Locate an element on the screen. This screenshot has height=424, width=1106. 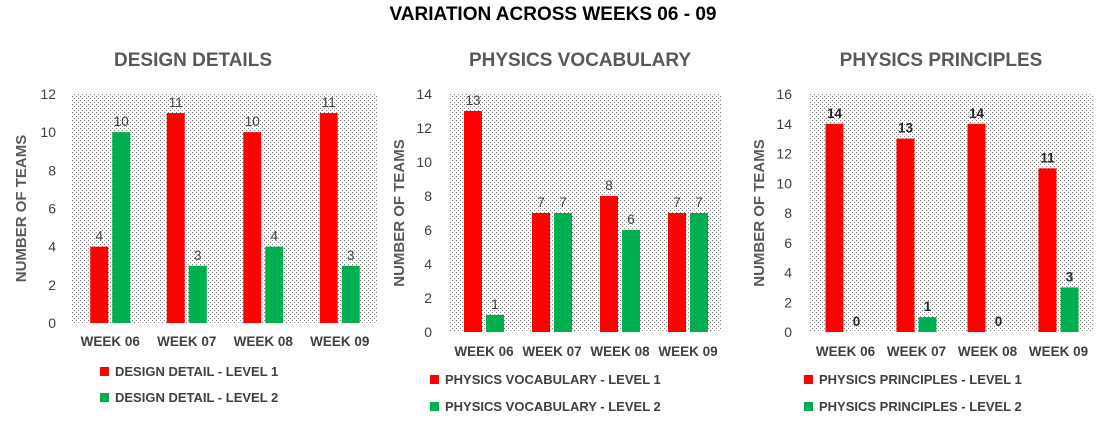
y-tick-label: 16 is located at coordinates (784, 94).